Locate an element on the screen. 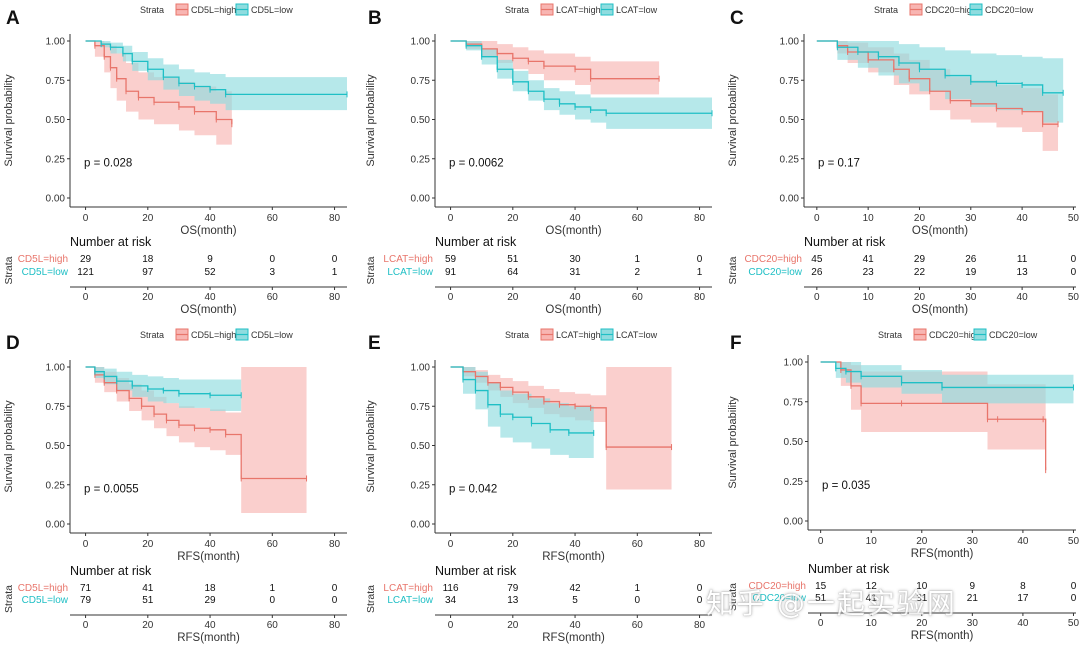  risk-row-label: LCAT=high is located at coordinates (408, 259).